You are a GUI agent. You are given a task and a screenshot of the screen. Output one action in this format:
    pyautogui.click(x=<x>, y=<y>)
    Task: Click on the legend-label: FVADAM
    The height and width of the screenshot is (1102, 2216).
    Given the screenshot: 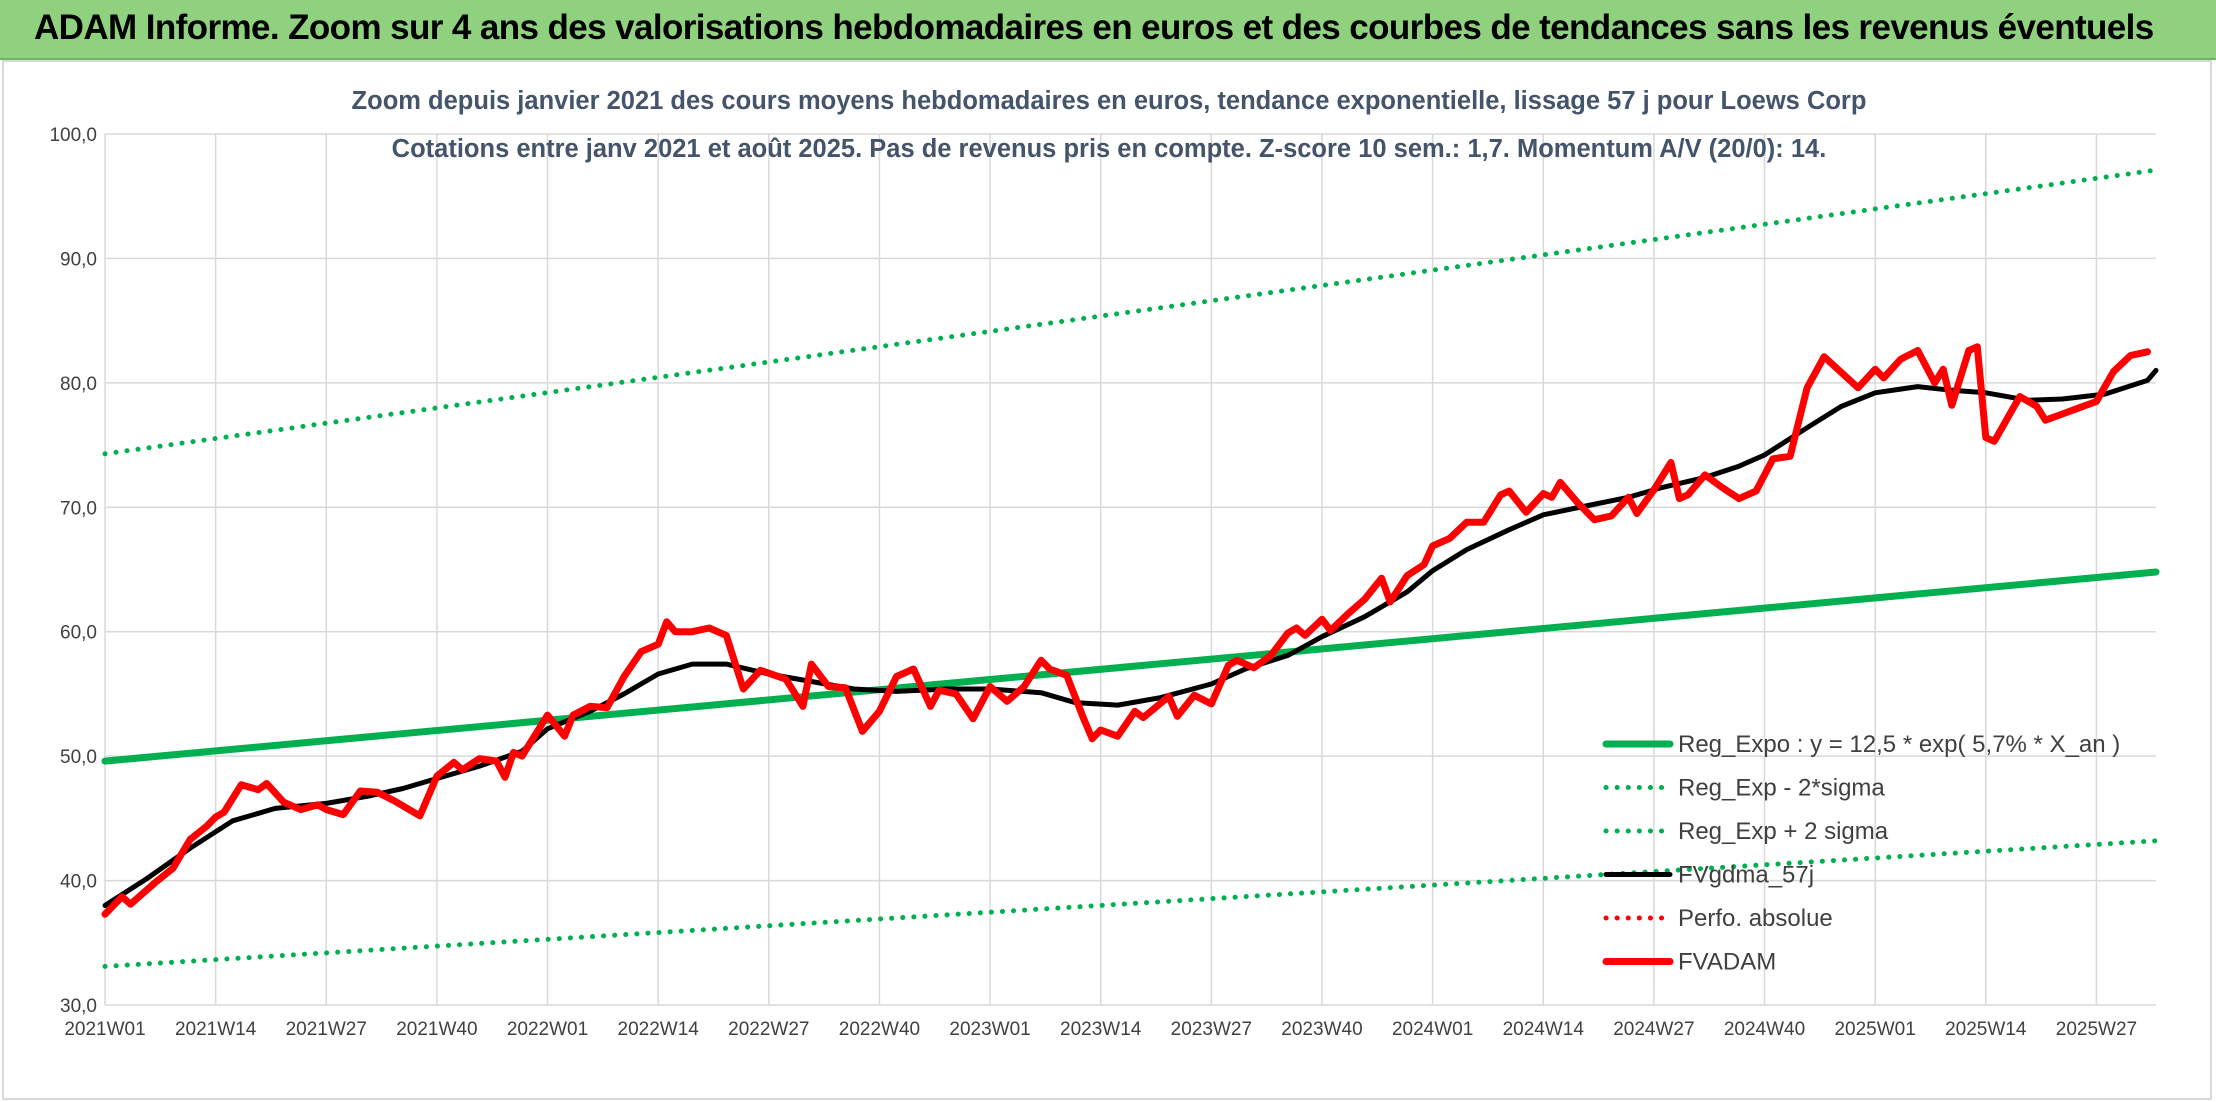 What is the action you would take?
    pyautogui.click(x=1727, y=962)
    